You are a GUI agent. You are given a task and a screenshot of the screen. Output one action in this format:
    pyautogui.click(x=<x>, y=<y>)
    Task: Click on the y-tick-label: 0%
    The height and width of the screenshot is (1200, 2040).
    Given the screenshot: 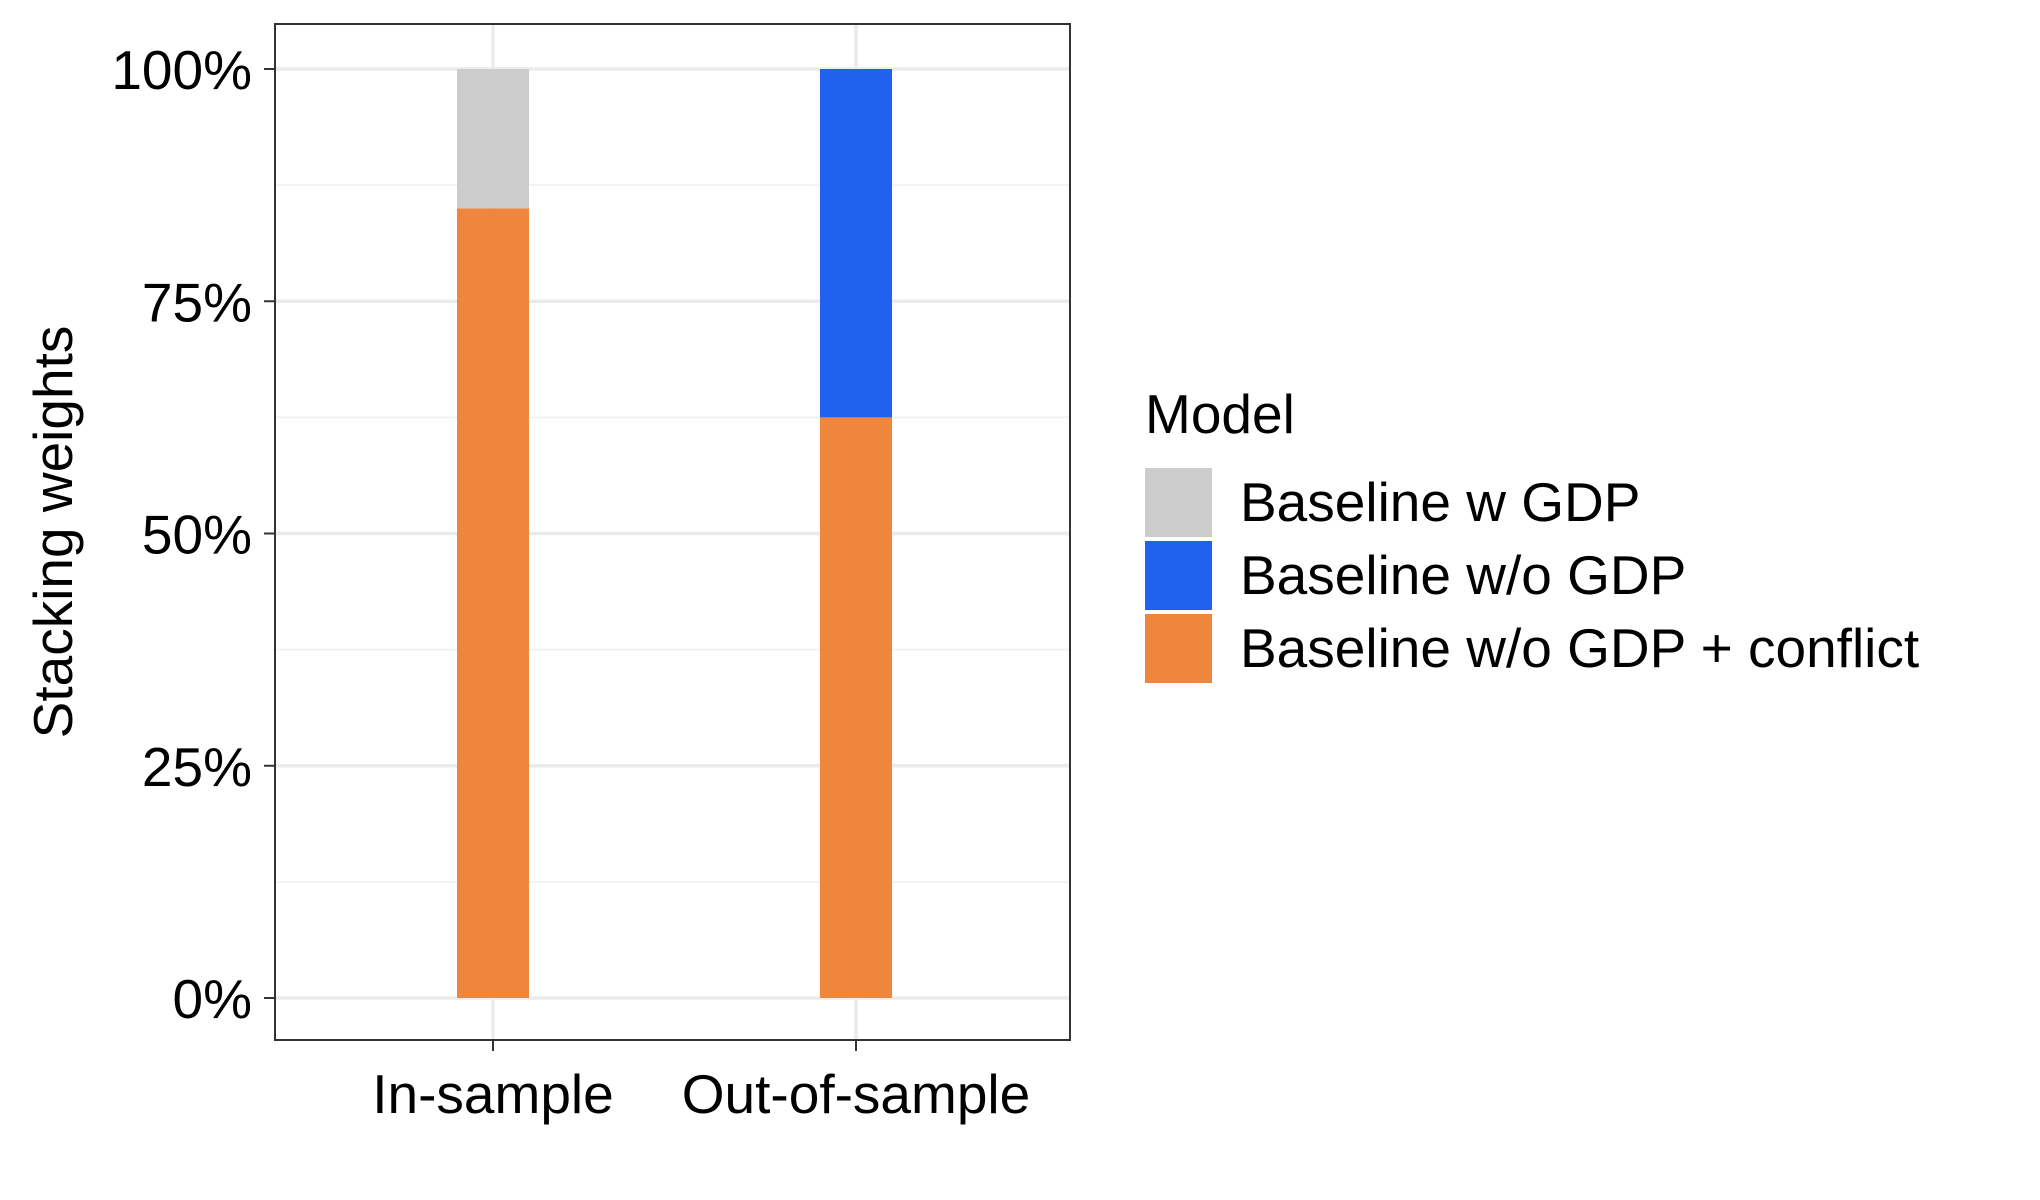 What is the action you would take?
    pyautogui.click(x=213, y=999)
    